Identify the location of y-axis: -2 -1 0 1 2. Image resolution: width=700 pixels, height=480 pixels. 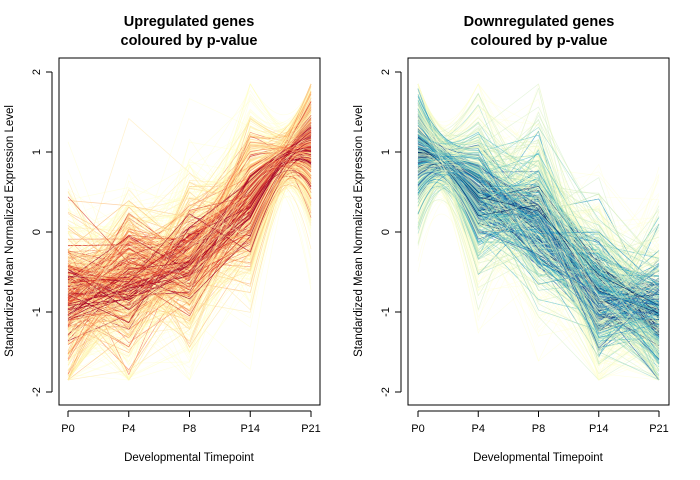
(42, 233).